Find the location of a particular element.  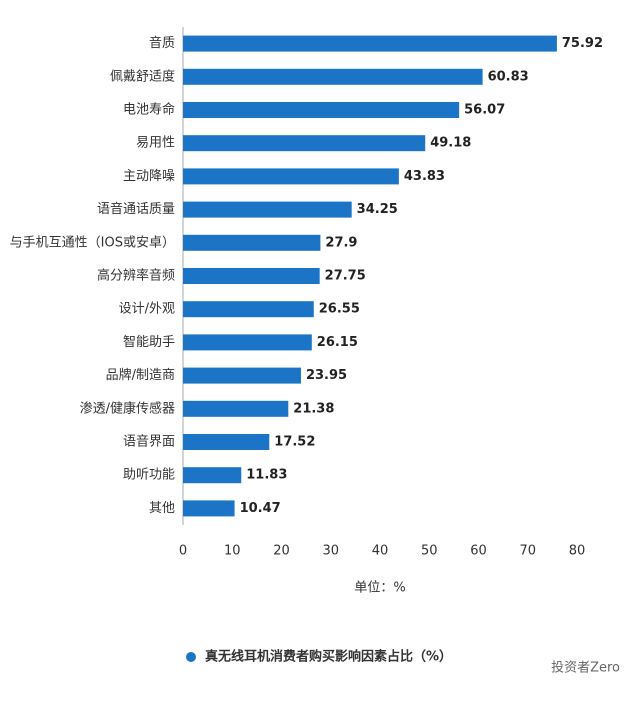

y-tick-label: 语音通话质量 is located at coordinates (136, 209).